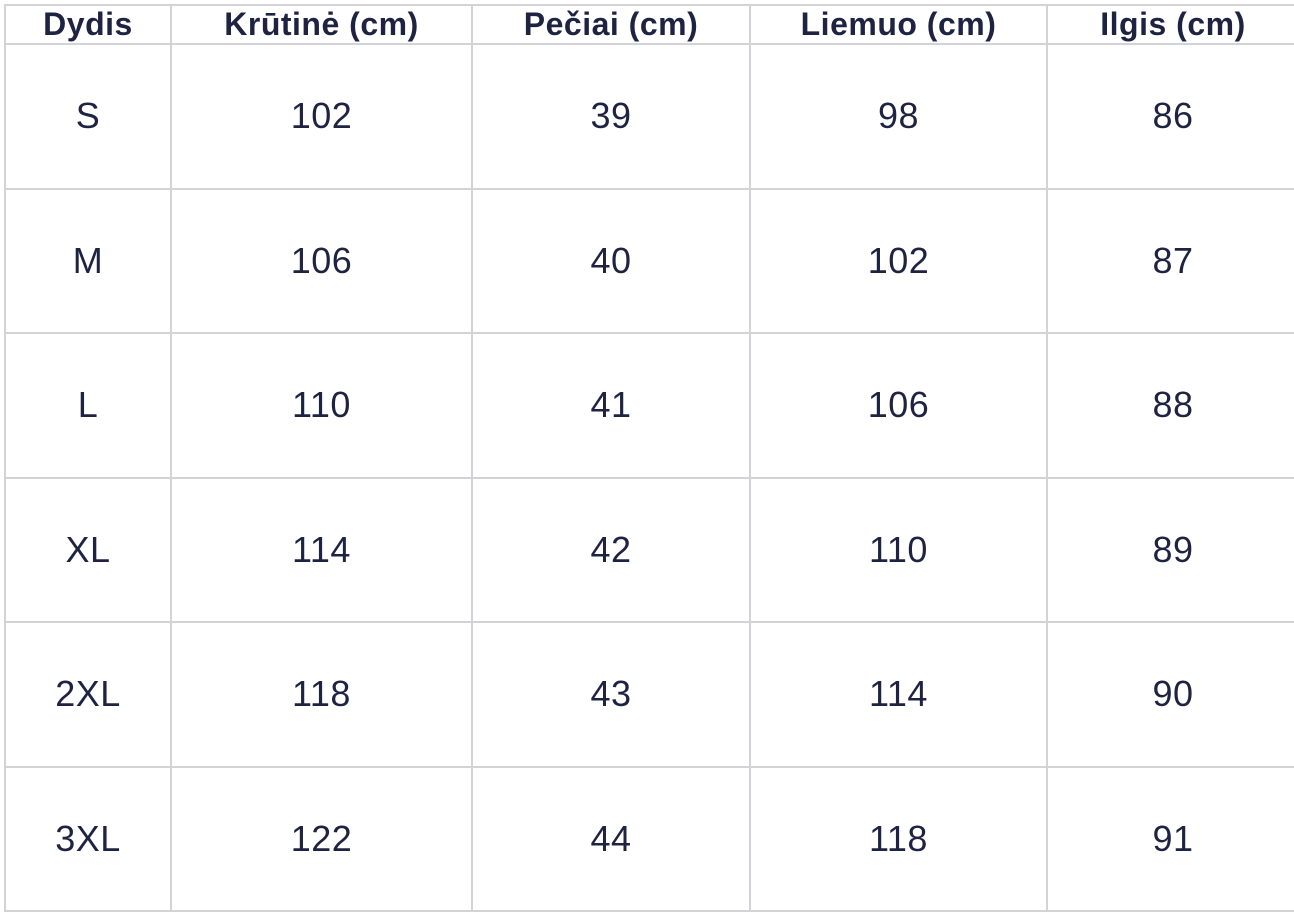 The width and height of the screenshot is (1294, 916). Describe the element at coordinates (88, 838) in the screenshot. I see `size-cell: 3XL` at that location.